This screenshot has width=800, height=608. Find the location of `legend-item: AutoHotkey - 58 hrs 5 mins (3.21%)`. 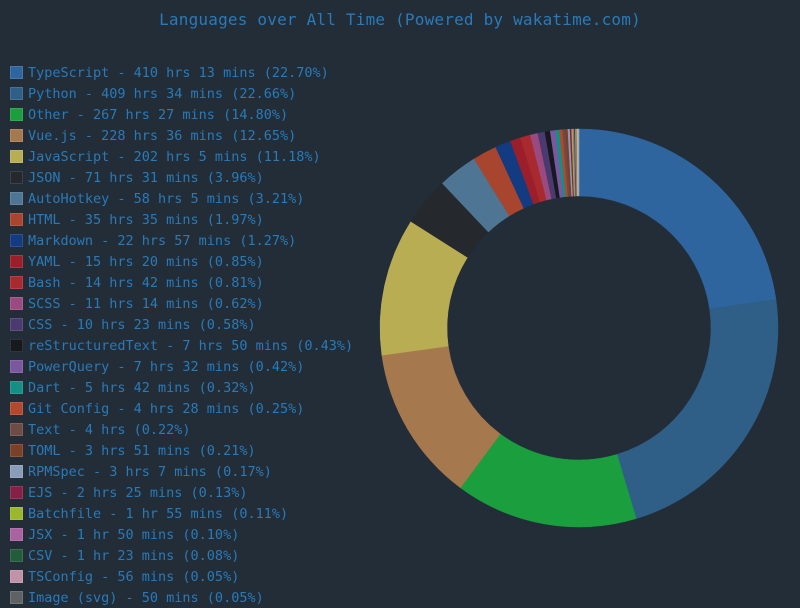

legend-item: AutoHotkey - 58 hrs 5 mins (3.21%) is located at coordinates (181, 198).